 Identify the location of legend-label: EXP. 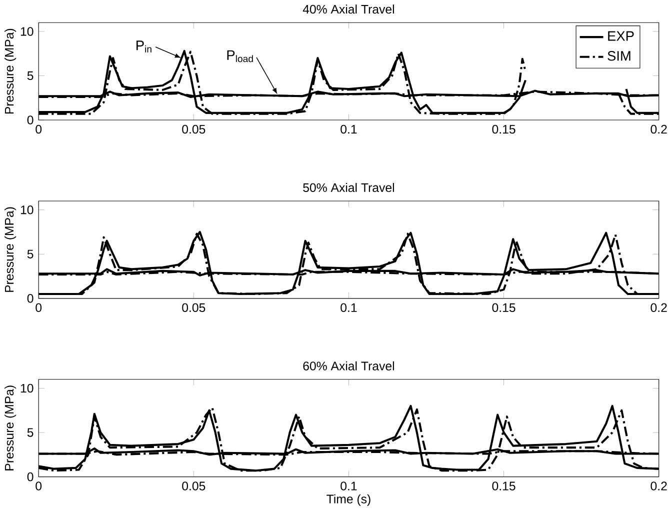
(621, 36).